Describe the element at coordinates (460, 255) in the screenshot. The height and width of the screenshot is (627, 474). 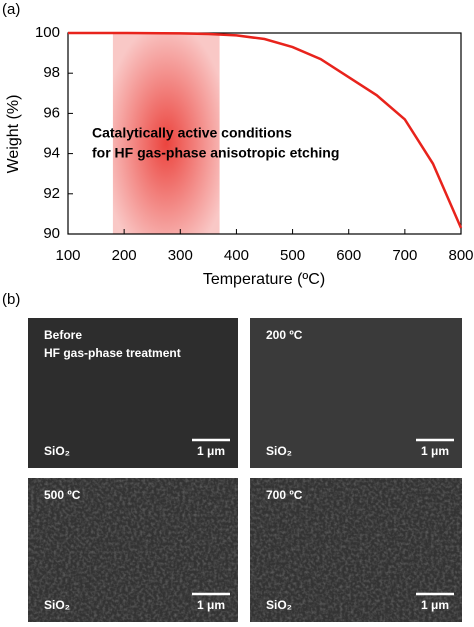
I see `x-tick-label: 800` at that location.